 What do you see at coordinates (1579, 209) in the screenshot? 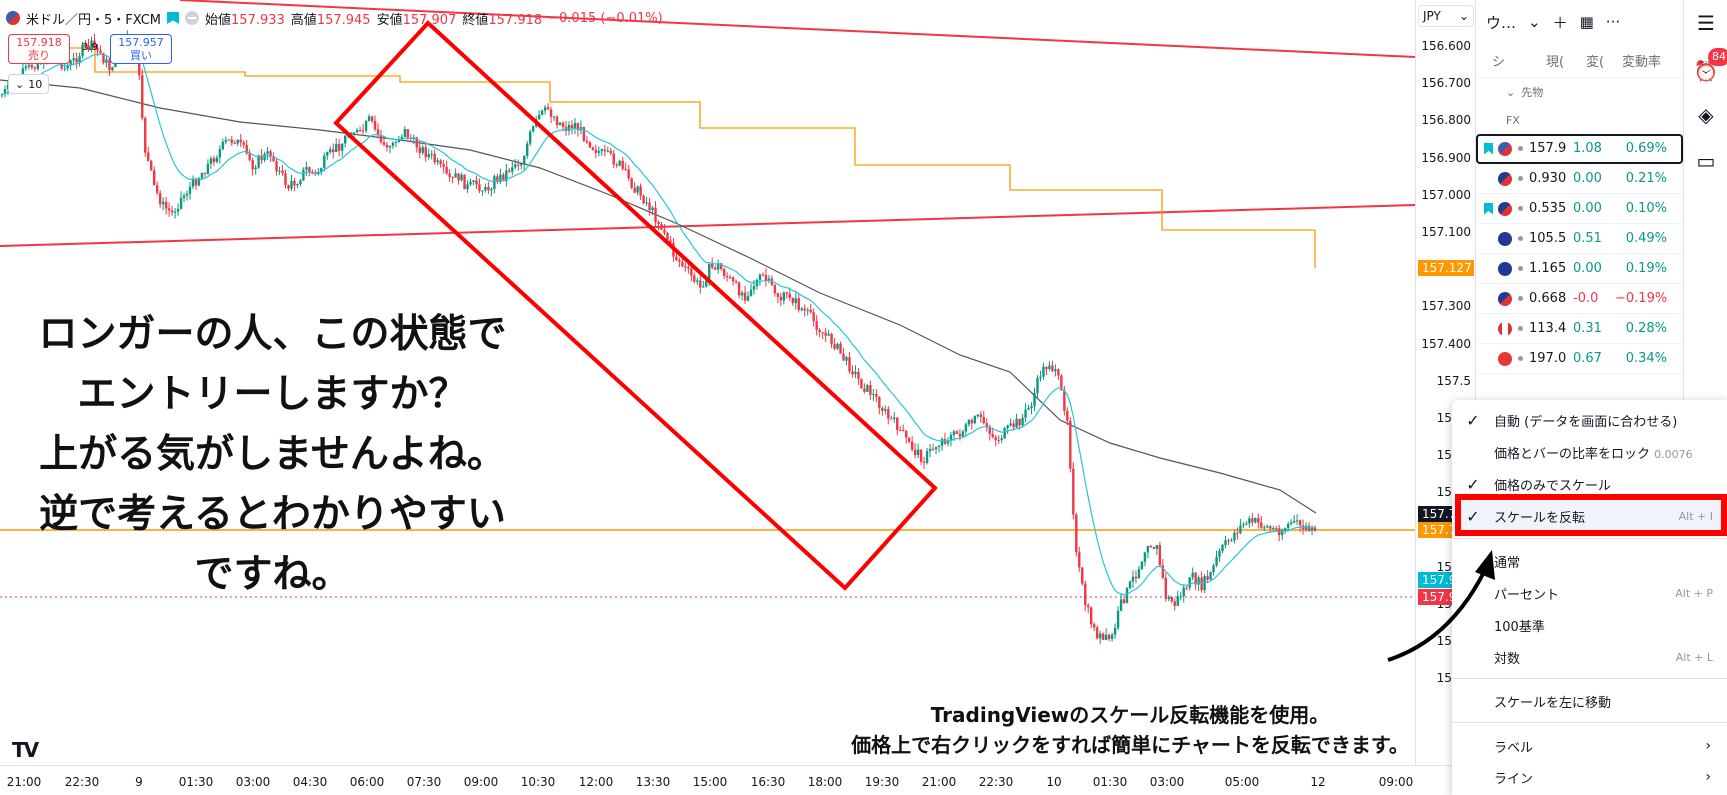
I see `watchlist-row: 0.535 0.00 0.10%` at bounding box center [1579, 209].